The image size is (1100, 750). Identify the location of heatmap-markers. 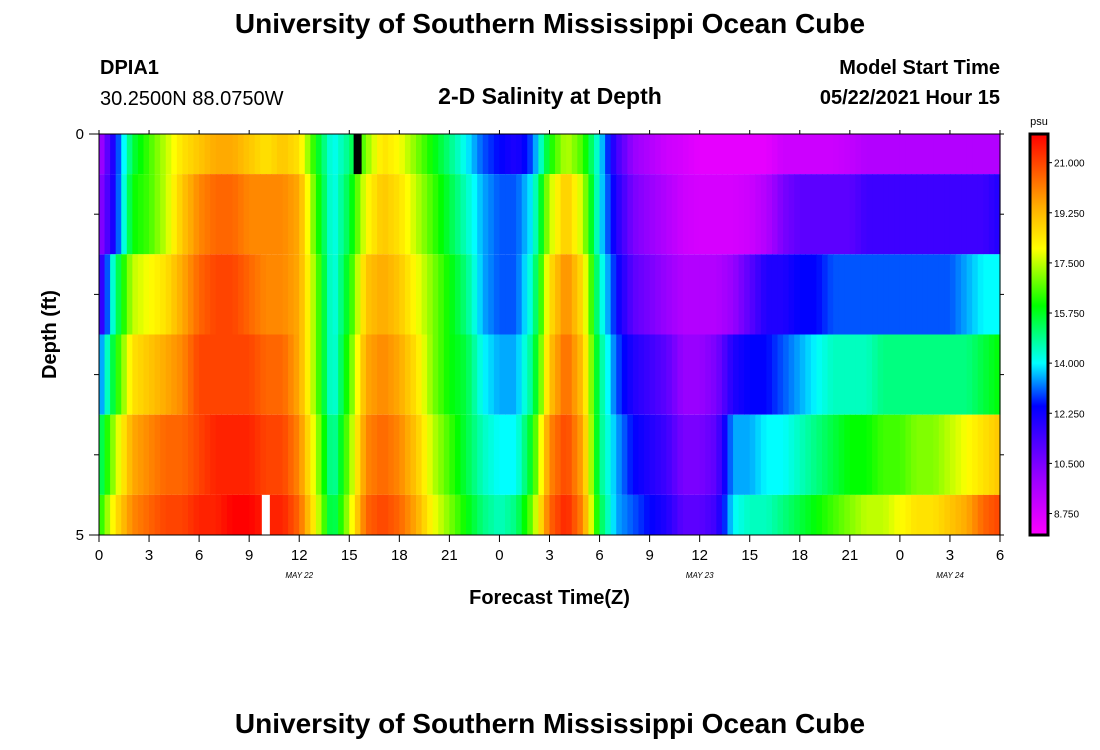
(311, 334).